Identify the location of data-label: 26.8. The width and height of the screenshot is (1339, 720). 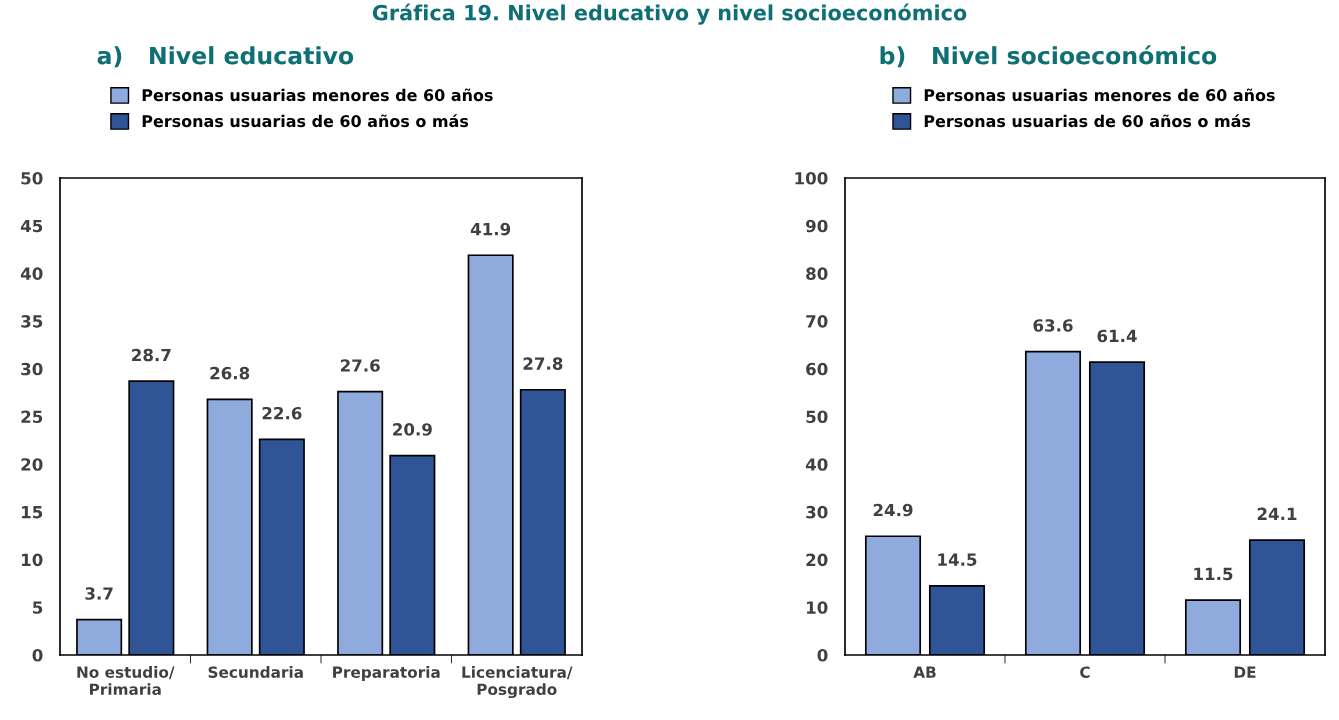
(230, 373).